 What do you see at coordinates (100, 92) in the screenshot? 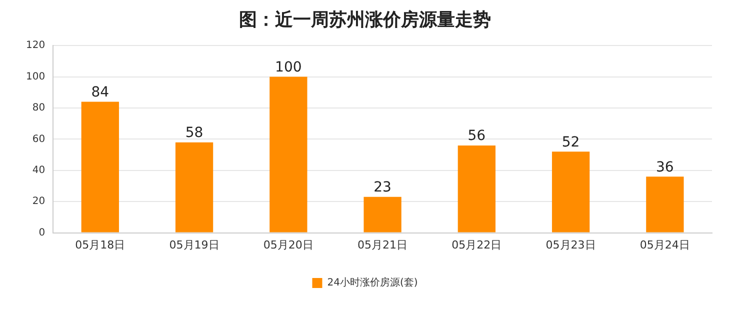
I see `data-label: 84` at bounding box center [100, 92].